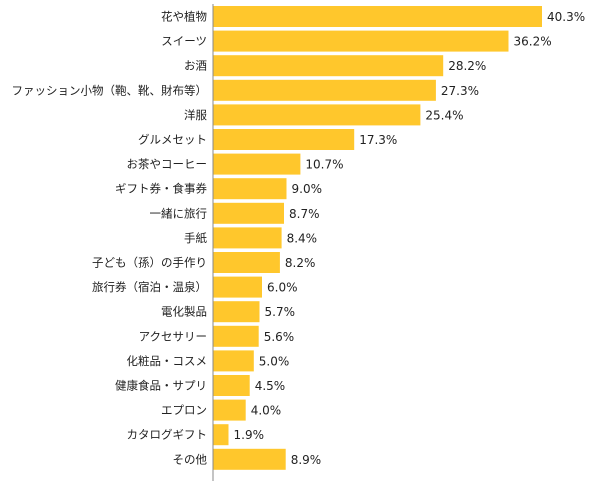 This screenshot has height=487, width=604. What do you see at coordinates (184, 410) in the screenshot?
I see `category-label: エプロン` at bounding box center [184, 410].